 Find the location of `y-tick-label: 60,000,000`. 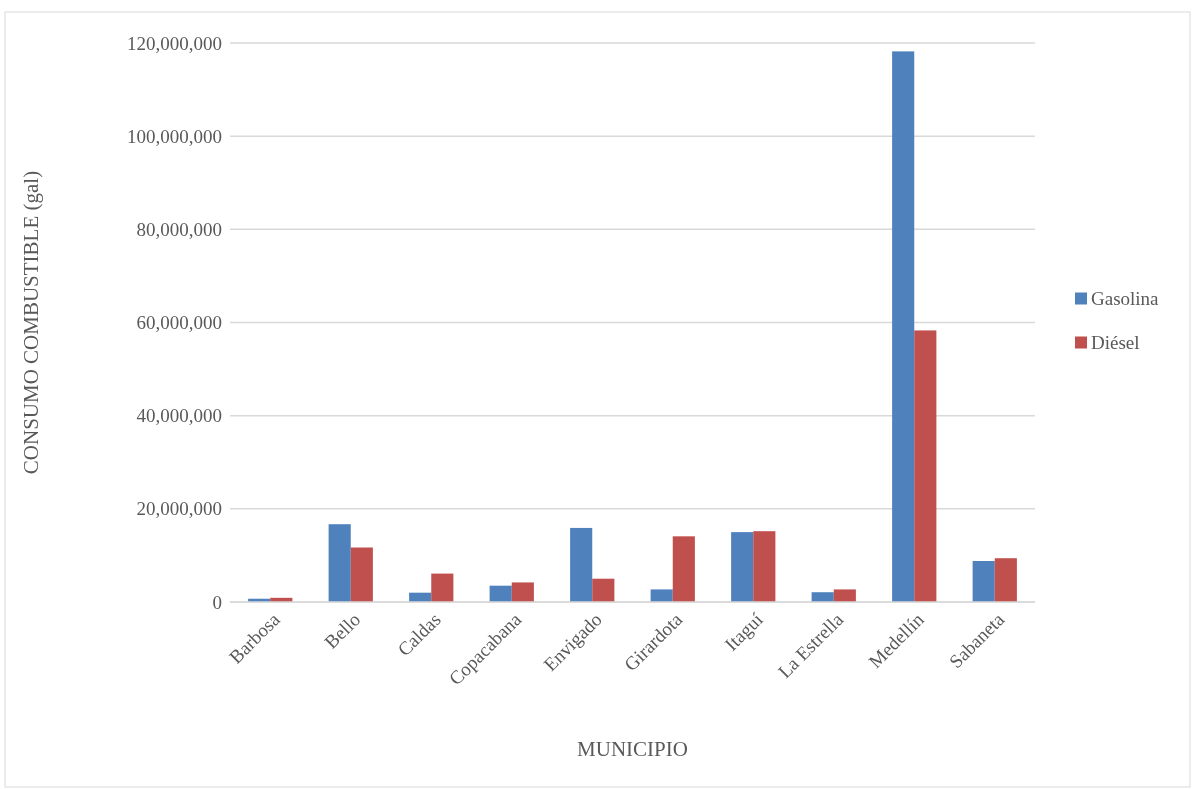

y-tick-label: 60,000,000 is located at coordinates (179, 323).